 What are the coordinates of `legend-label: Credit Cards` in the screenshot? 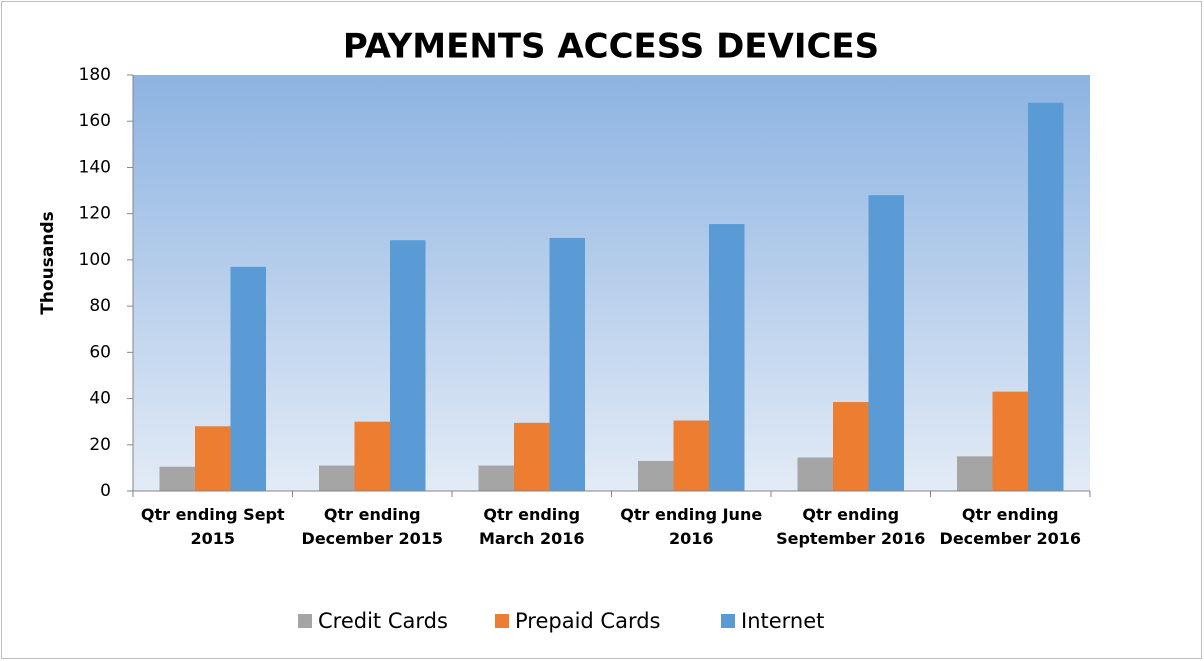 It's located at (383, 621).